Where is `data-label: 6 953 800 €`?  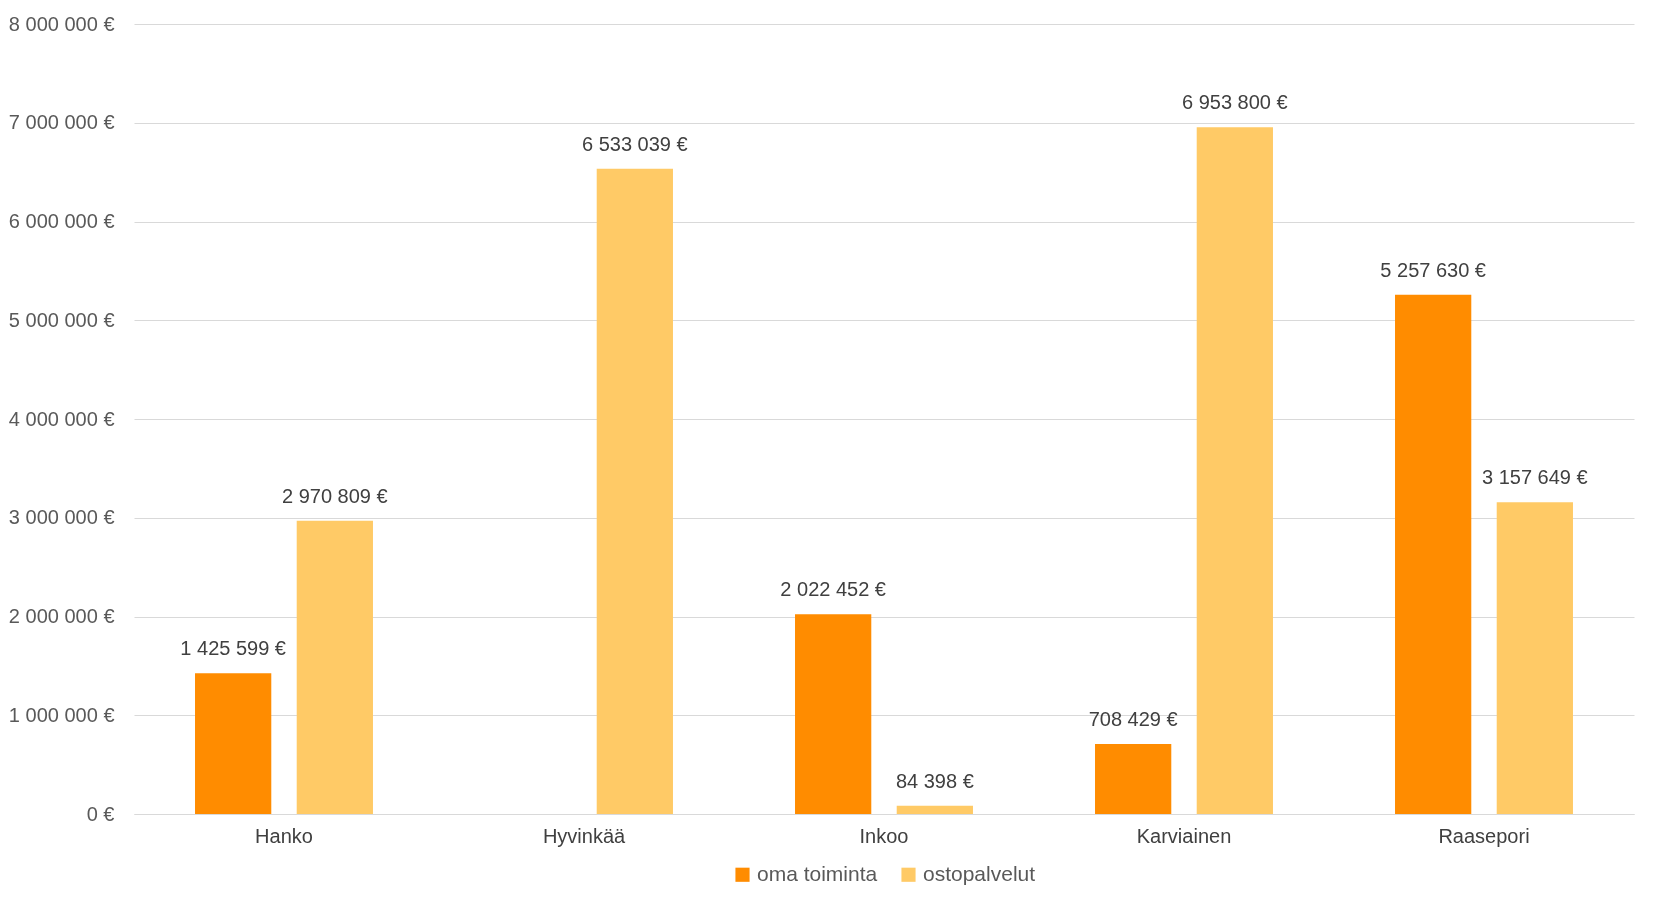
data-label: 6 953 800 € is located at coordinates (1235, 102).